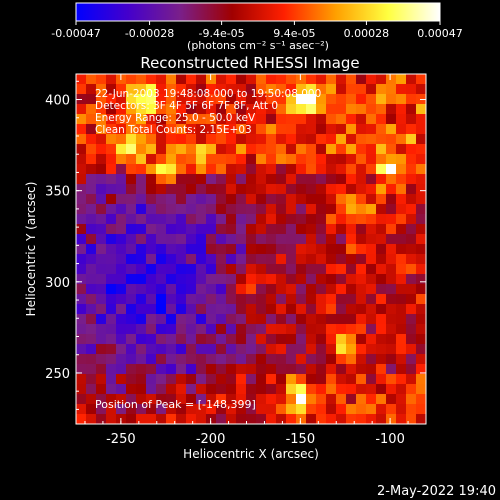 The height and width of the screenshot is (500, 500). What do you see at coordinates (173, 130) in the screenshot?
I see `annotation-line: Clean Total Counts: 2.15E+03` at bounding box center [173, 130].